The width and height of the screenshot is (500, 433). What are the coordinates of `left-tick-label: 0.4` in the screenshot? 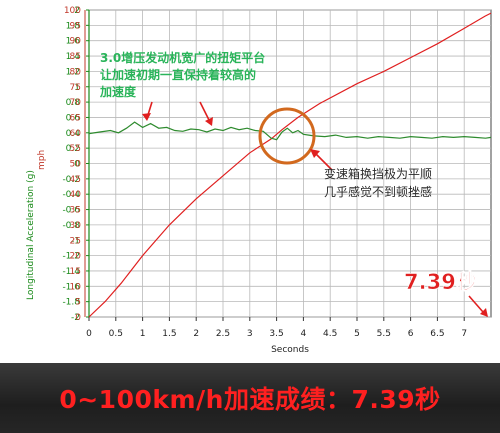 It's located at (73, 134).